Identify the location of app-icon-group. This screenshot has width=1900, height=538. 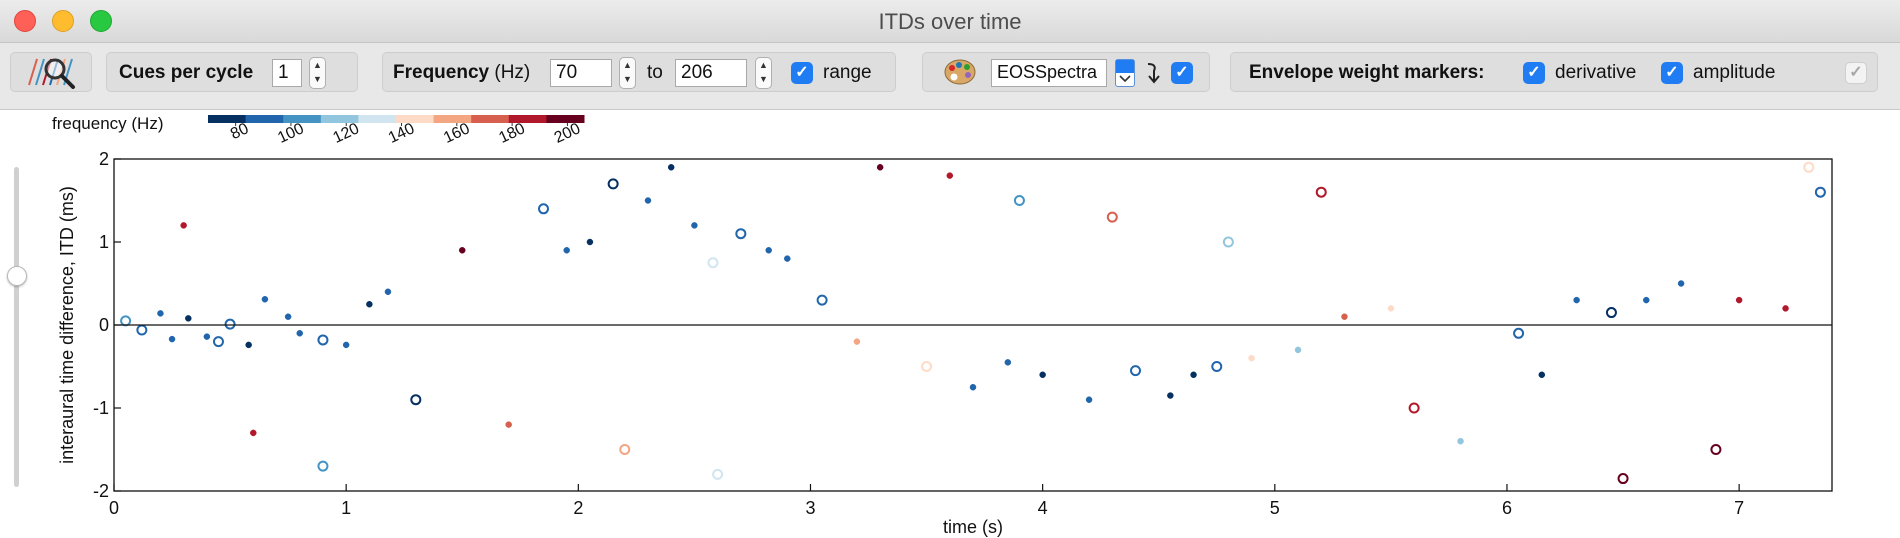
(51, 72).